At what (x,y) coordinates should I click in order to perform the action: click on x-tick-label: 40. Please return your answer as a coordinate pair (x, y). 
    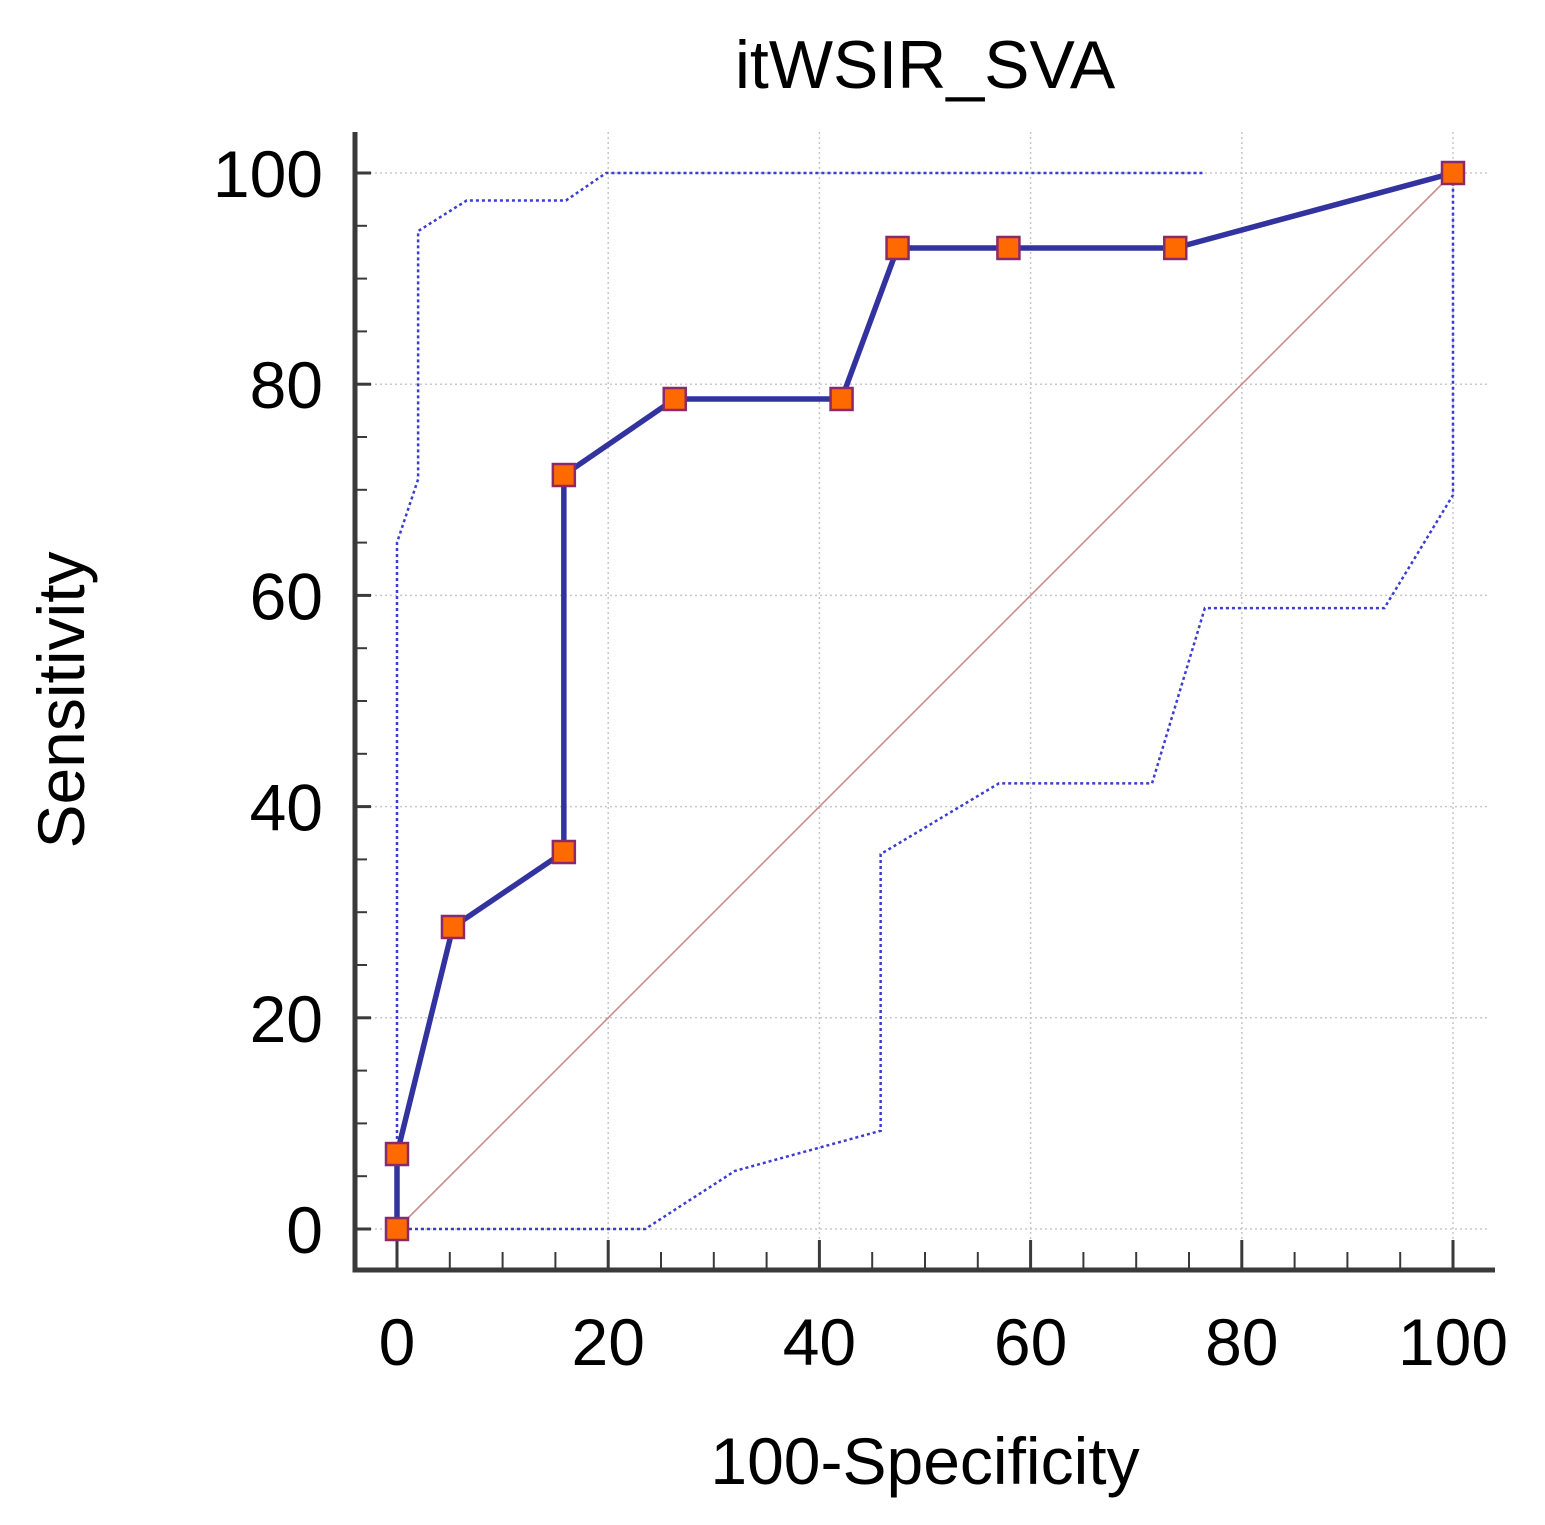
    Looking at the image, I should click on (819, 1342).